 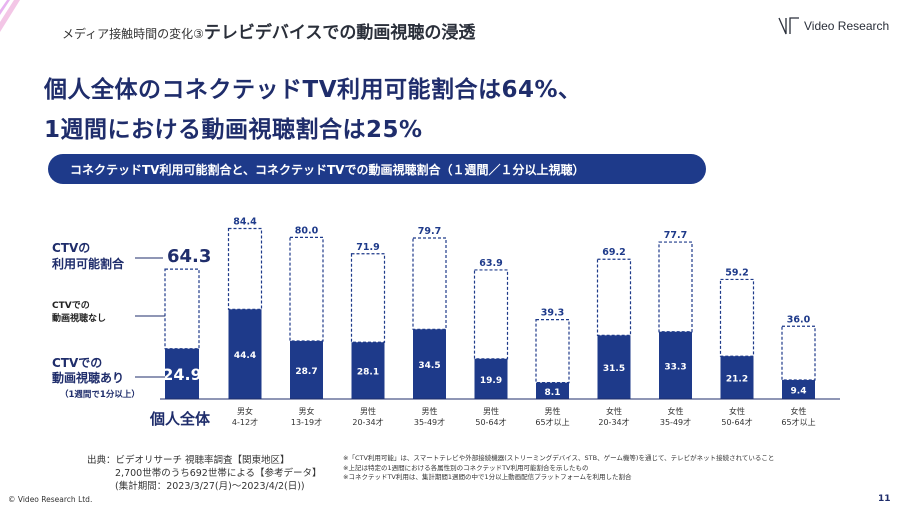 What do you see at coordinates (847, 26) in the screenshot?
I see `logo-text: Video Research` at bounding box center [847, 26].